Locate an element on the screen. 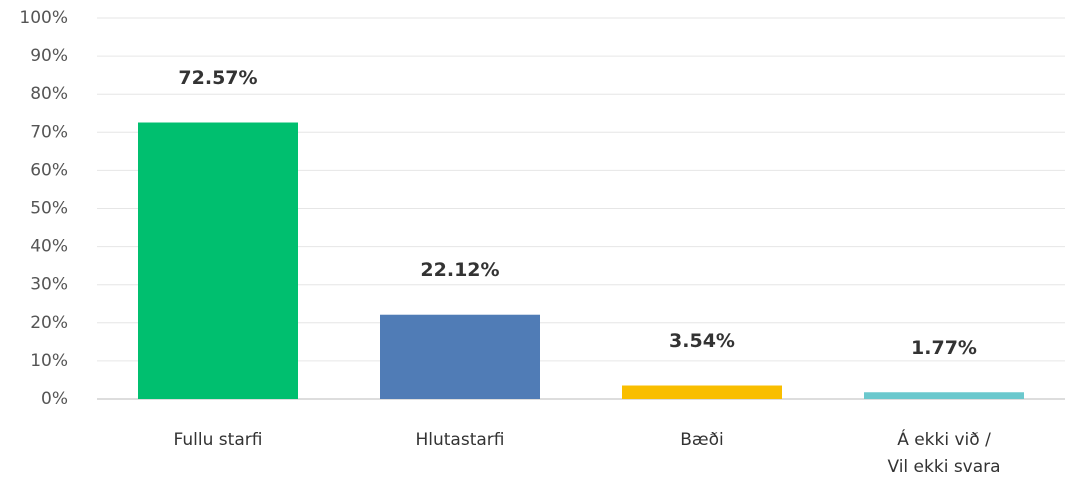  y-tick-label: 40% is located at coordinates (49, 247).